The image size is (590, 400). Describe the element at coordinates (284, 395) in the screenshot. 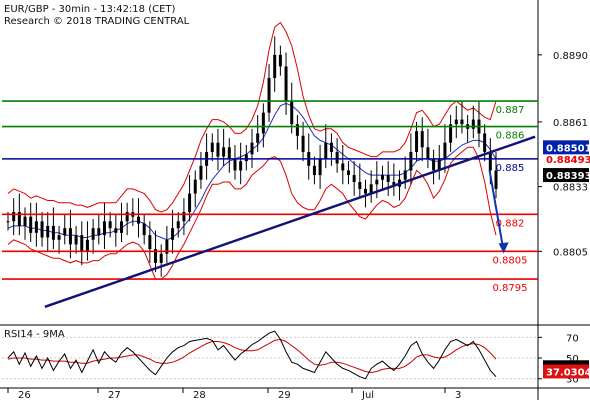

I see `x-tick-label: 29` at that location.